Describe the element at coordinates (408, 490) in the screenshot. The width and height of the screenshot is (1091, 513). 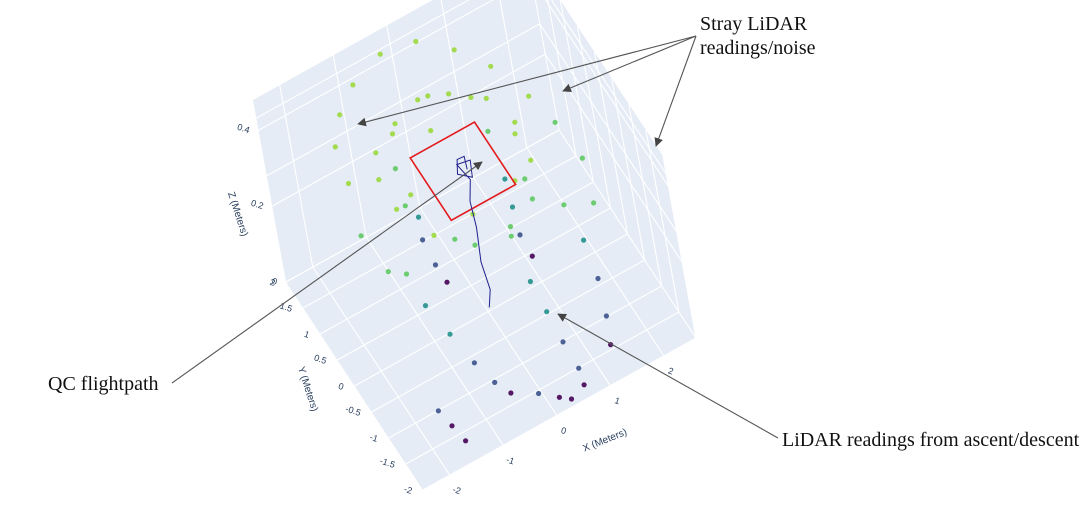
I see `y-tick-label: -2` at that location.